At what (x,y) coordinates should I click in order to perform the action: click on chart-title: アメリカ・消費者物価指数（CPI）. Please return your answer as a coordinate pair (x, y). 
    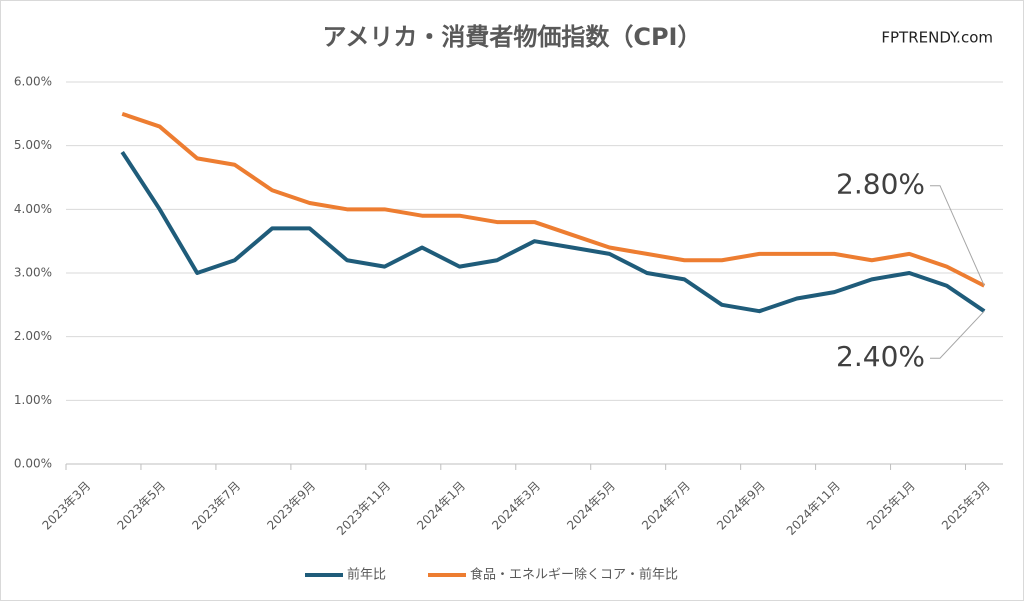
    Looking at the image, I should click on (512, 37).